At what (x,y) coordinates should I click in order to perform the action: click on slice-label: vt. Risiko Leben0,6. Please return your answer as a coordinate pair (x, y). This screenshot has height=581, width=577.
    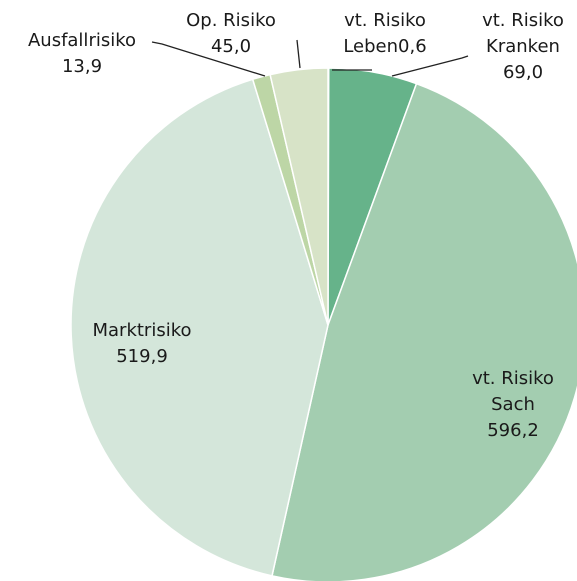
    Looking at the image, I should click on (385, 34).